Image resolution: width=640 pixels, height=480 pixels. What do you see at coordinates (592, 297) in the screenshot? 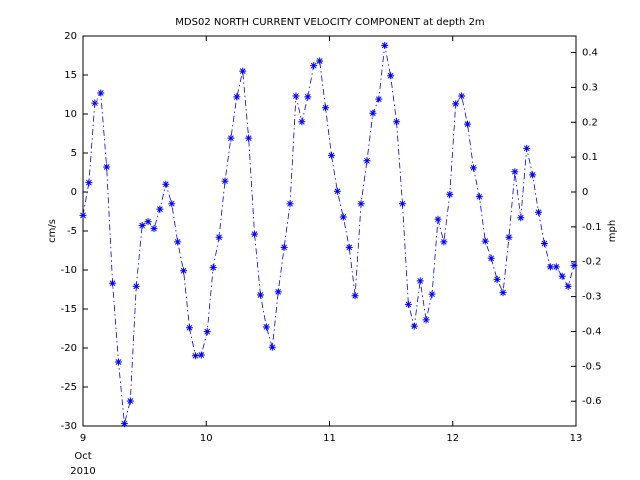
I see `y2-tick-label: -0.3` at bounding box center [592, 297].